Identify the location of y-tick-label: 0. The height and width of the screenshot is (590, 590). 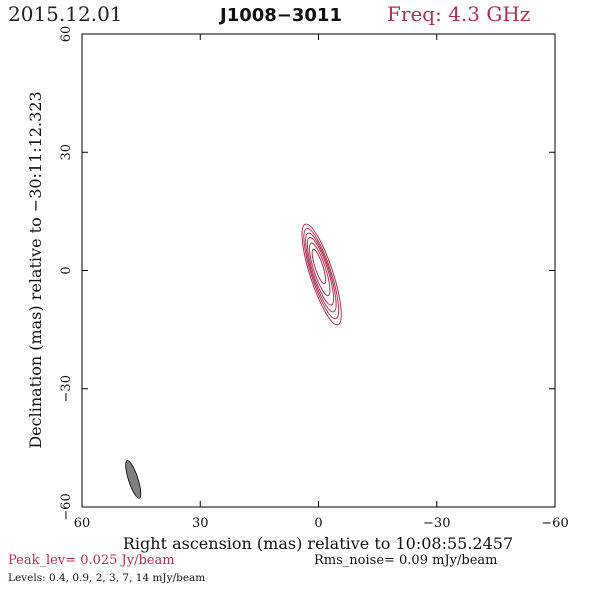
(66, 270).